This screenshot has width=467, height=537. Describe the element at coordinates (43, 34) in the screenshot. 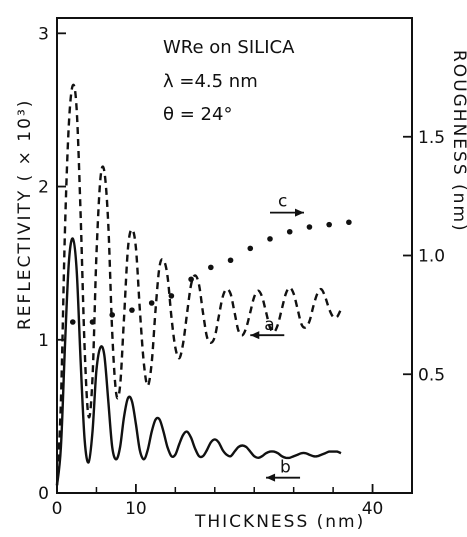

I see `y-left-tick-label-3: 3` at that location.